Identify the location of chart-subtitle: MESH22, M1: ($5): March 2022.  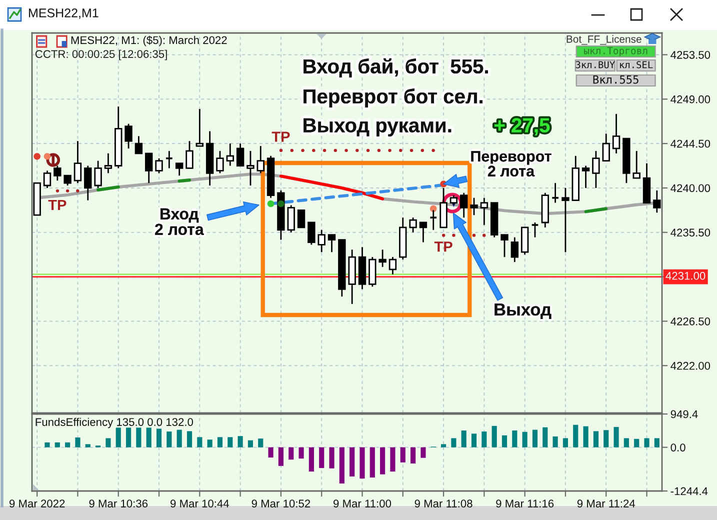
(149, 41).